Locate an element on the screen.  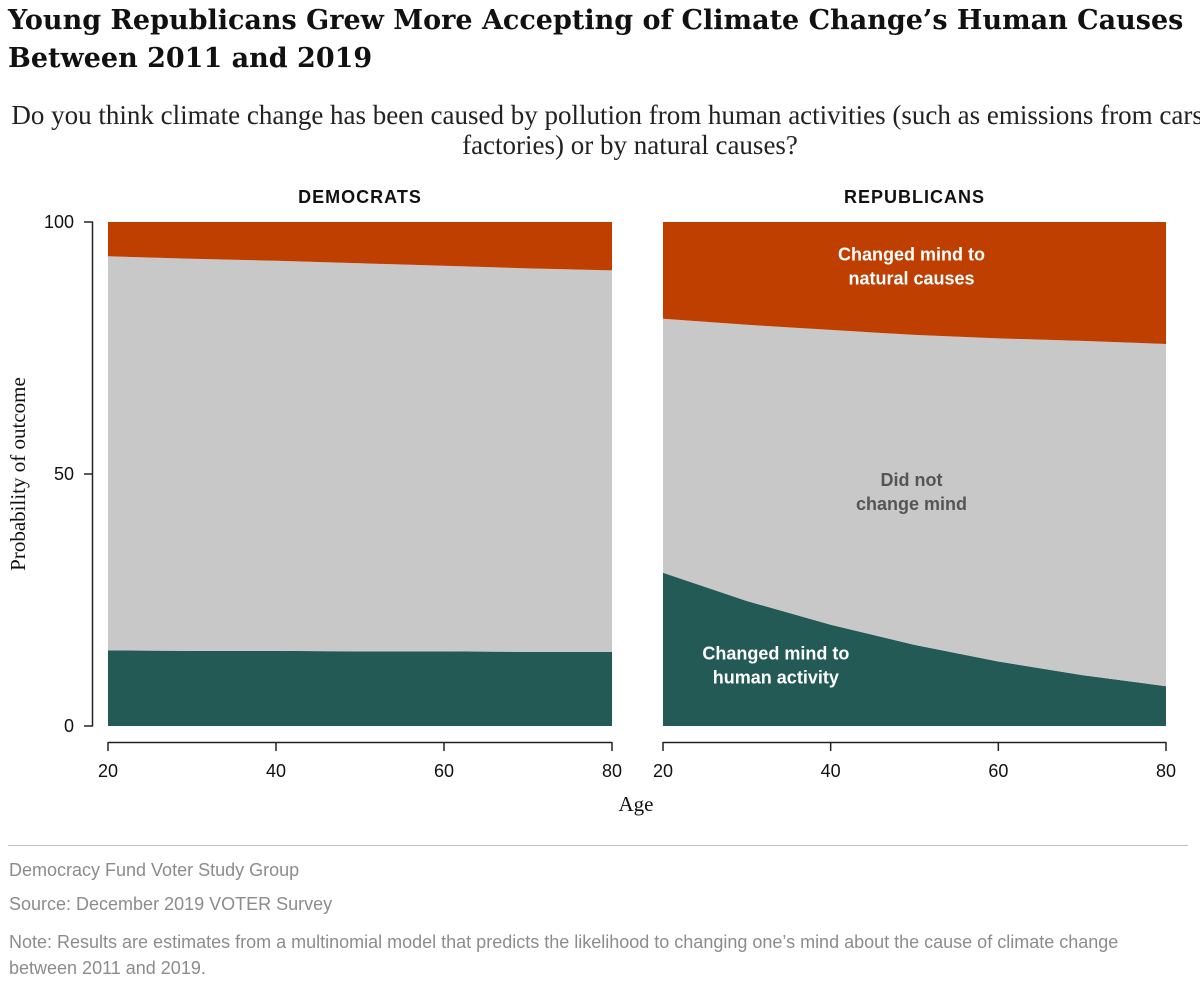
series-label-human: Changed mind to is located at coordinates (775, 654).